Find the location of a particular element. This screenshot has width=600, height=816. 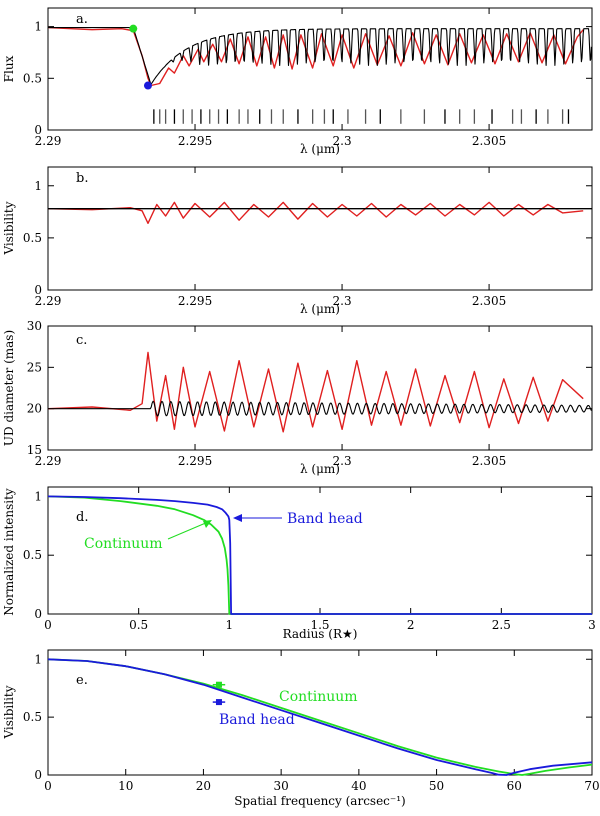

panel-e-ylabel: Visibility is located at coordinates (9, 712).